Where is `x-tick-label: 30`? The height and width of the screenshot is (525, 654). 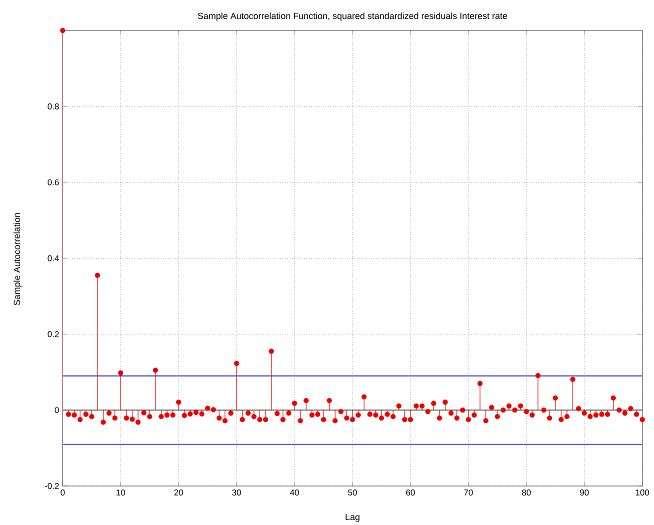
x-tick-label: 30 is located at coordinates (236, 493).